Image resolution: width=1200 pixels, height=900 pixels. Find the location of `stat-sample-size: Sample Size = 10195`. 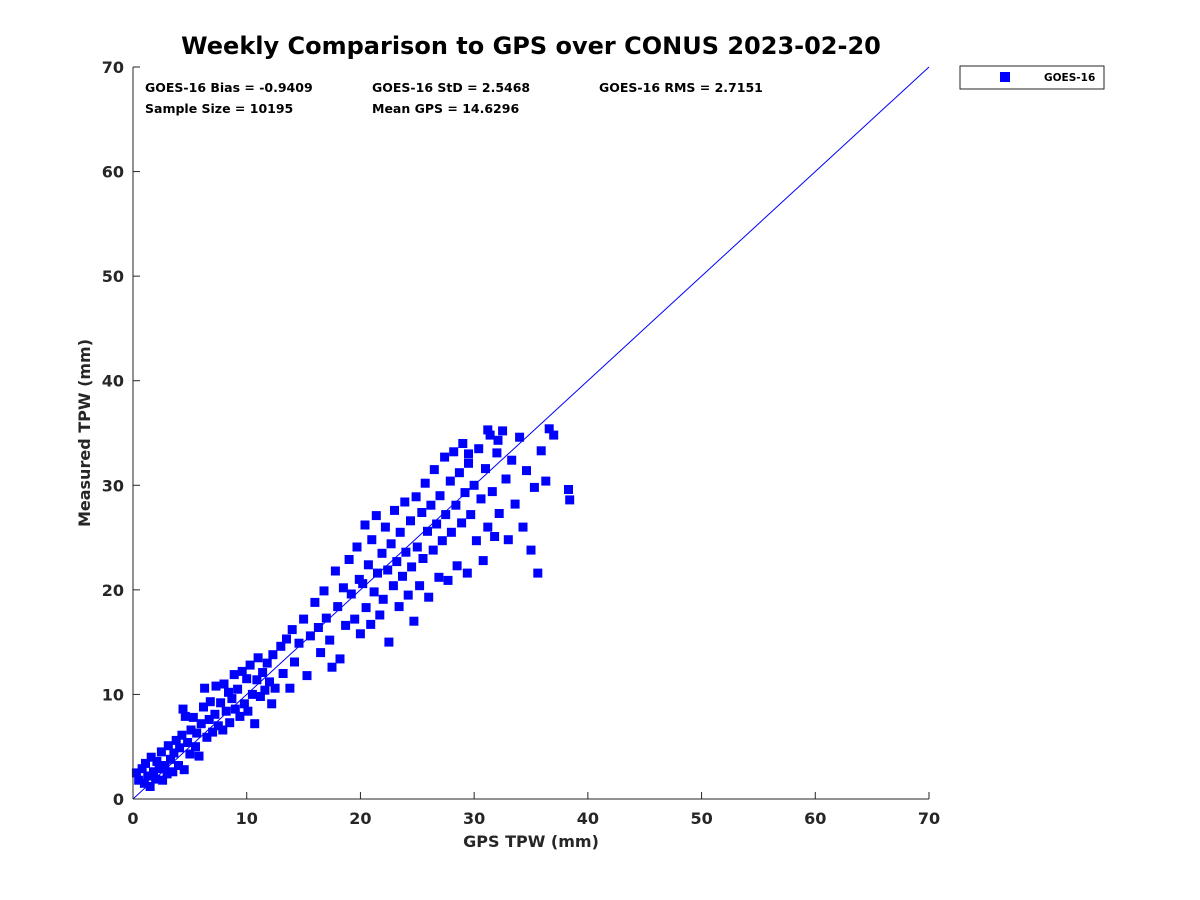

stat-sample-size: Sample Size = 10195 is located at coordinates (219, 108).